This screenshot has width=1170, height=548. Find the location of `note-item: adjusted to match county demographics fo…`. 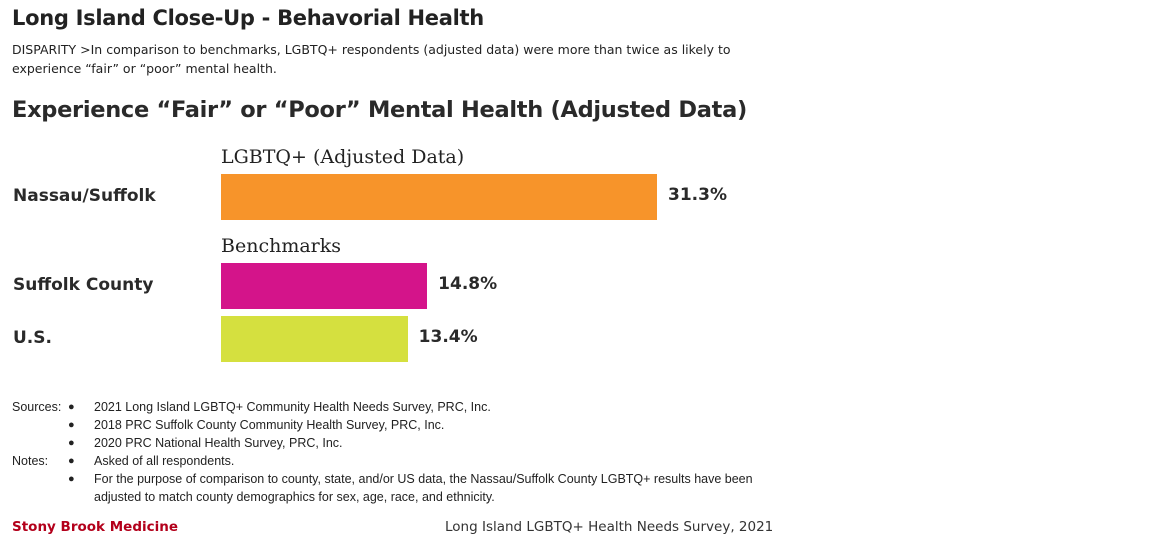

note-item: adjusted to match county demographics fo… is located at coordinates (294, 497).